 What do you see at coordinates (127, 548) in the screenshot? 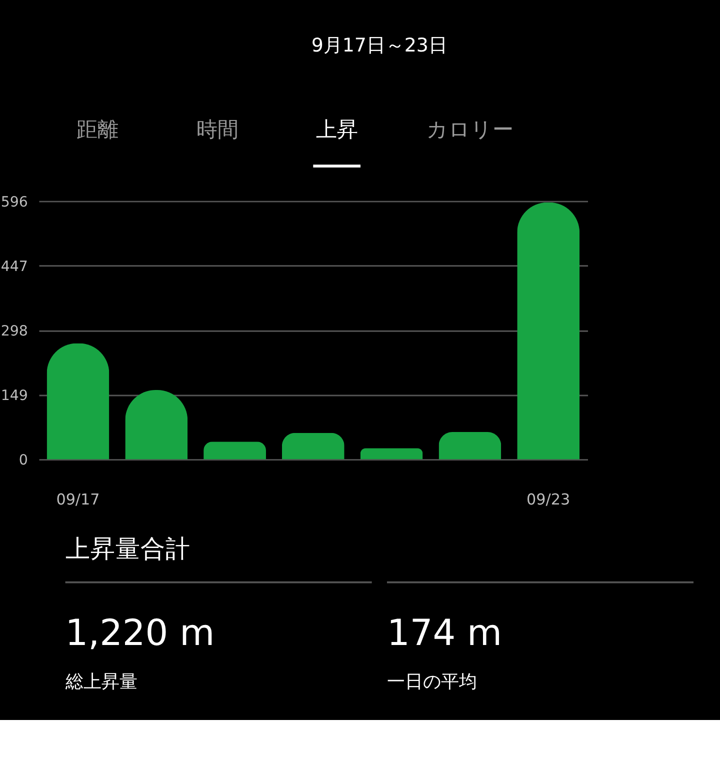
I see `text: 上昇量合計` at bounding box center [127, 548].